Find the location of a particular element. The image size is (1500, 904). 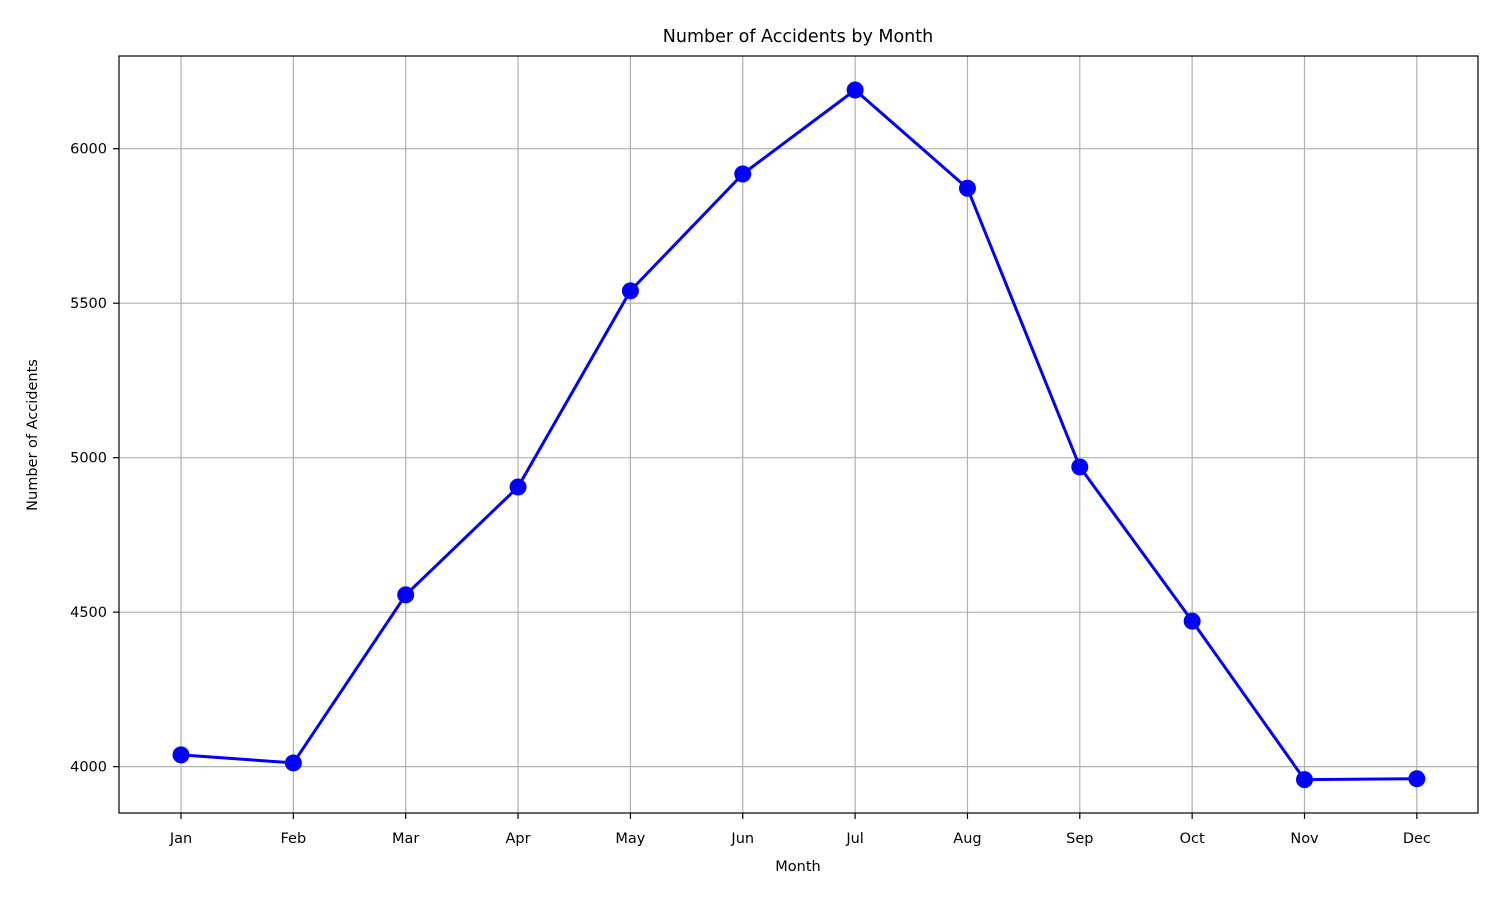

x-tick-label: Jan is located at coordinates (180, 839).